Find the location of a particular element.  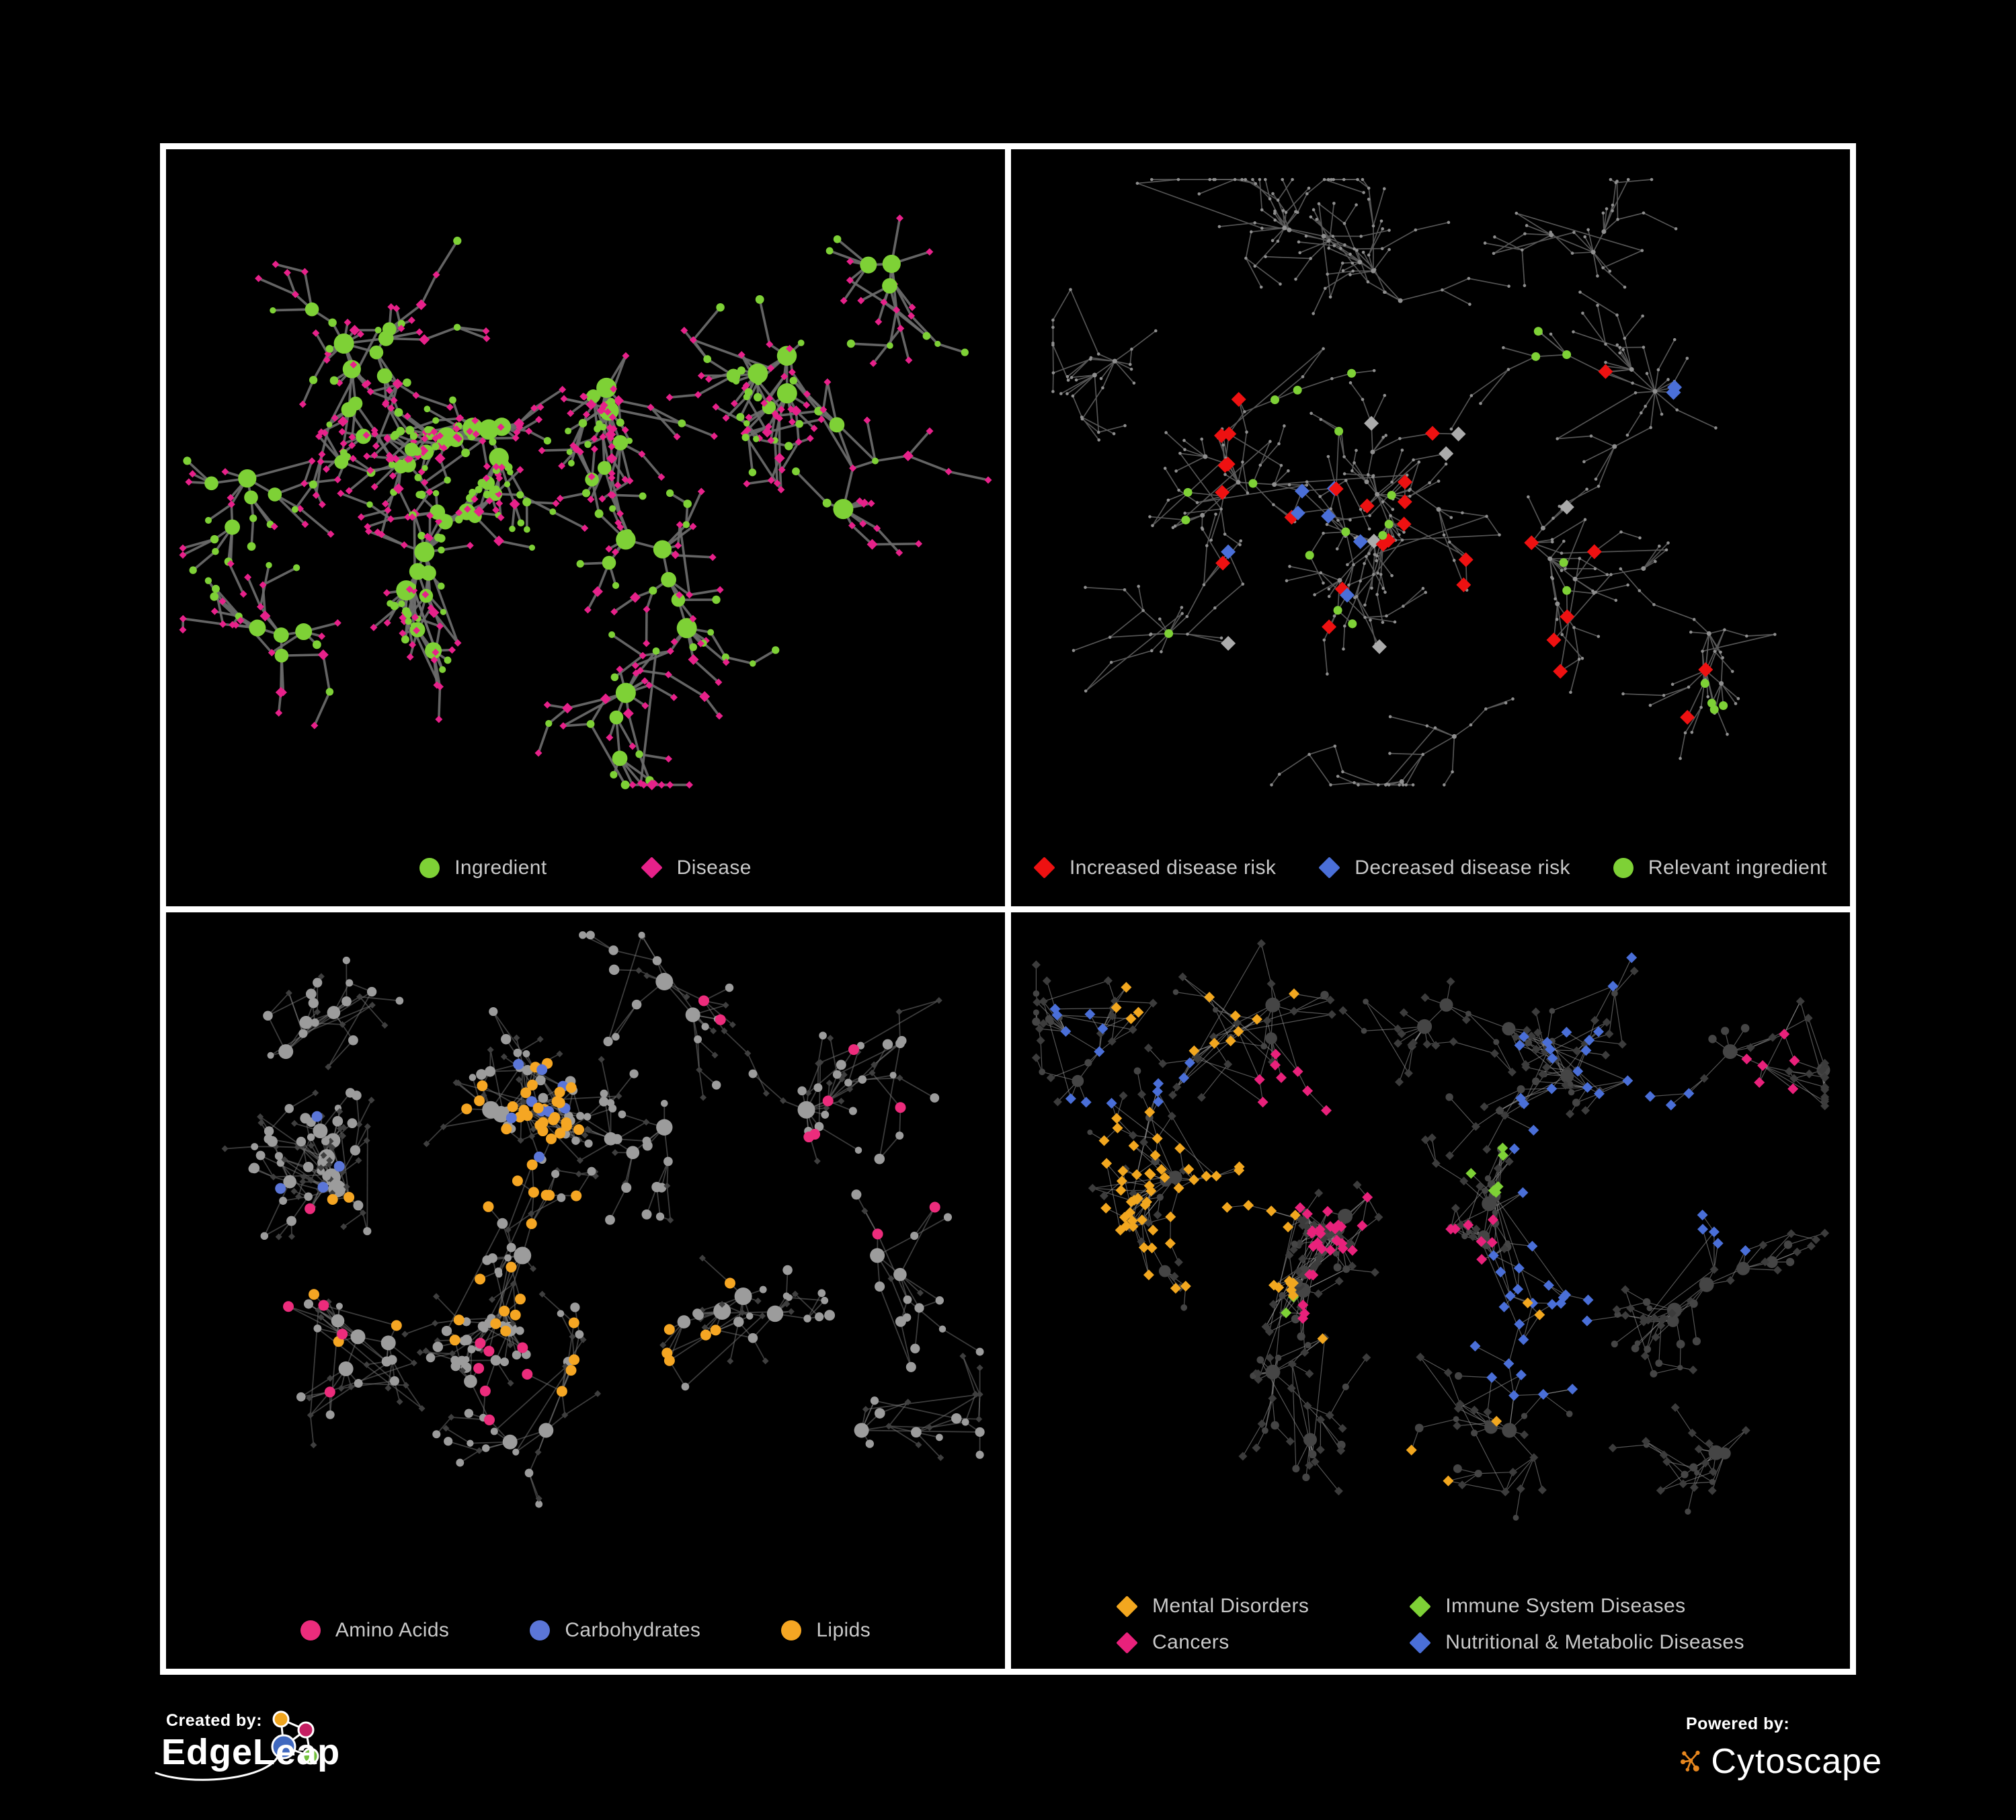

powered-by-label: Powered by: is located at coordinates (1738, 1723).